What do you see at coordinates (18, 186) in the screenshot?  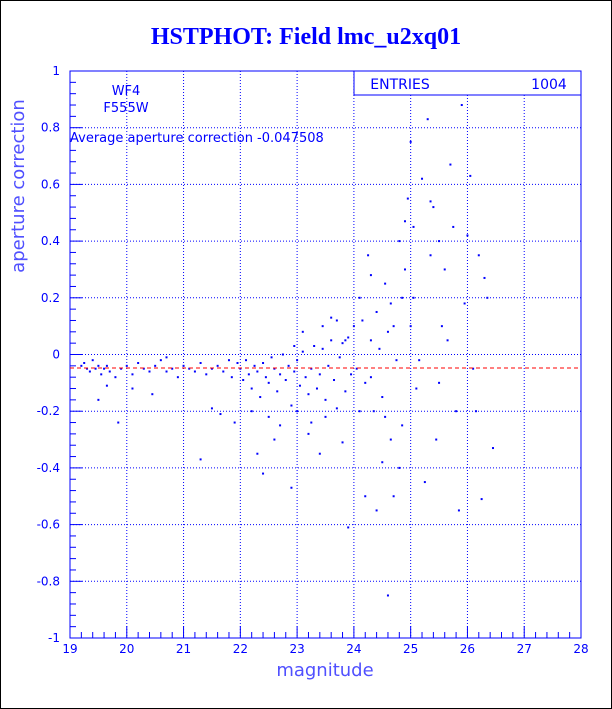 I see `y-axis-label: aperture correction` at bounding box center [18, 186].